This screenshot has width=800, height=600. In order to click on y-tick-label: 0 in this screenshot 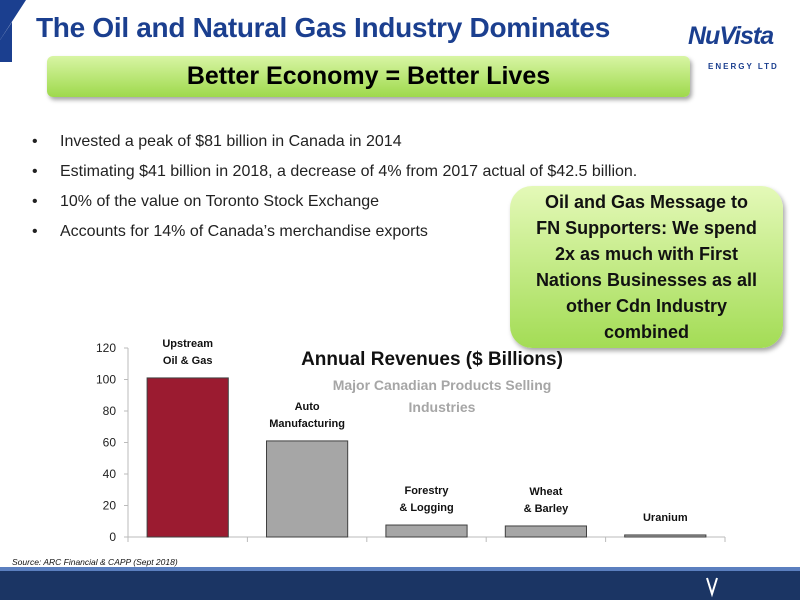, I will do `click(112, 537)`.